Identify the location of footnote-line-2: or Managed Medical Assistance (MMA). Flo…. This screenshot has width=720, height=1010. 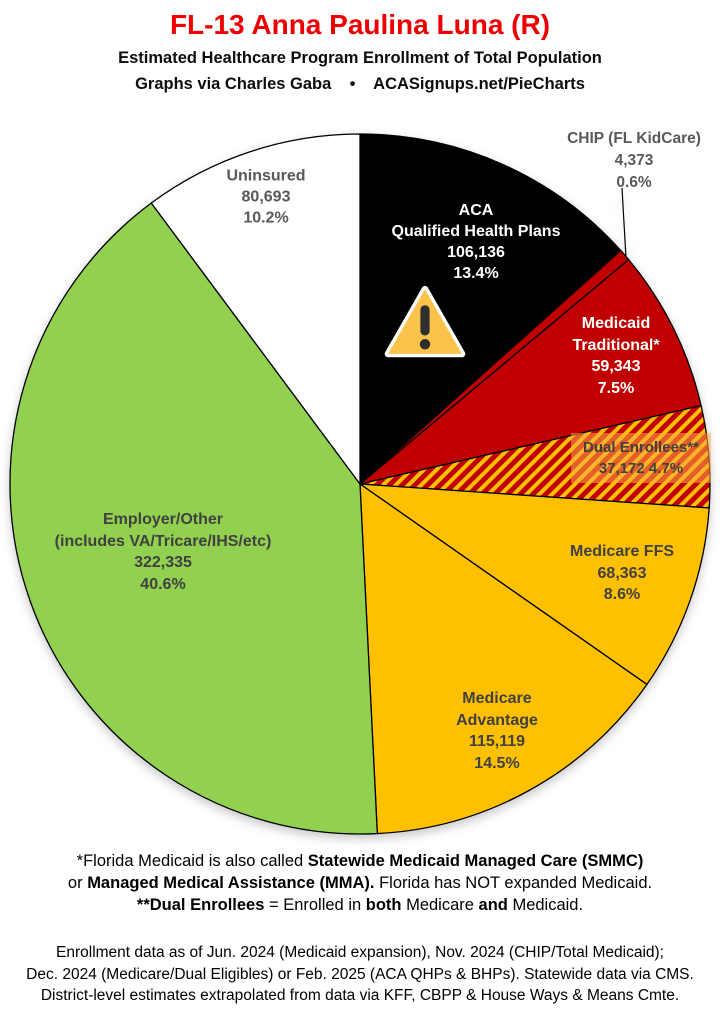
(360, 883).